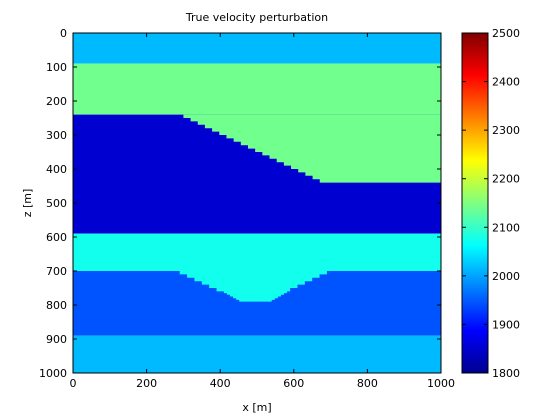  I want to click on colorbar-tick-label: 2500, so click(506, 33).